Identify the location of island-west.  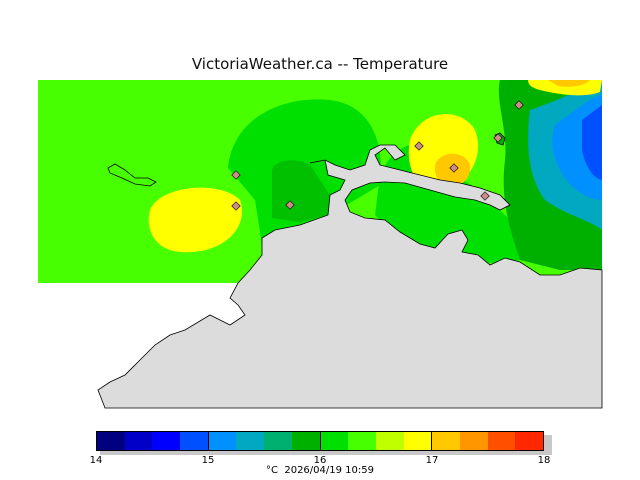
(132, 175).